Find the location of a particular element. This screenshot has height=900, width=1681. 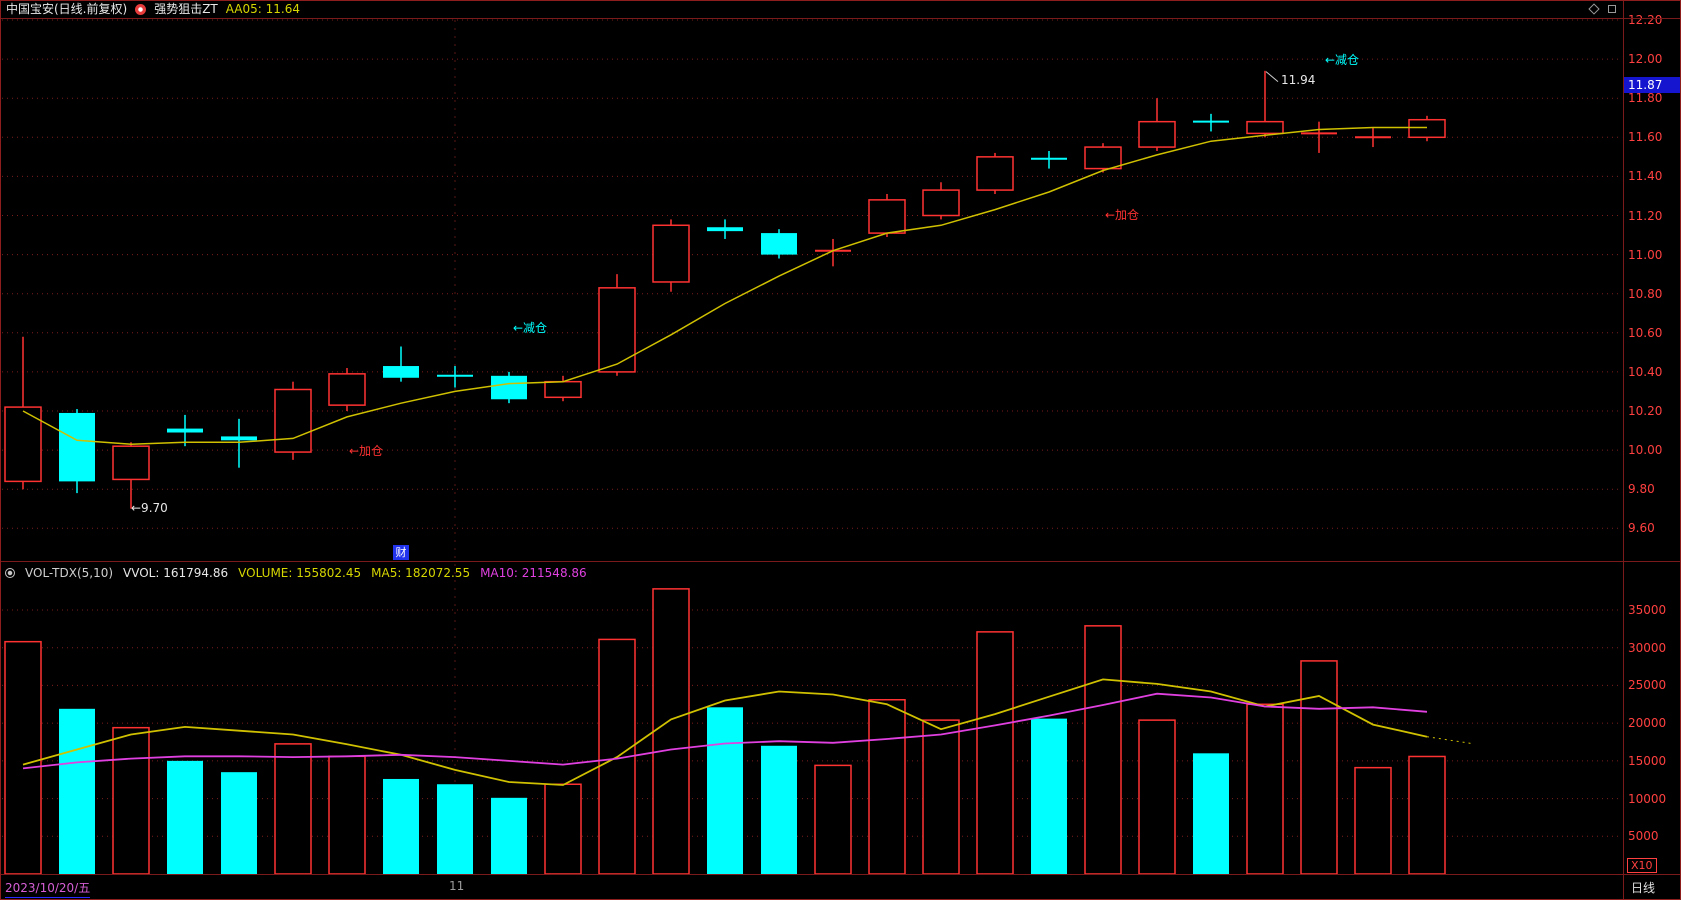

restore-window-icon is located at coordinates (1612, 9).